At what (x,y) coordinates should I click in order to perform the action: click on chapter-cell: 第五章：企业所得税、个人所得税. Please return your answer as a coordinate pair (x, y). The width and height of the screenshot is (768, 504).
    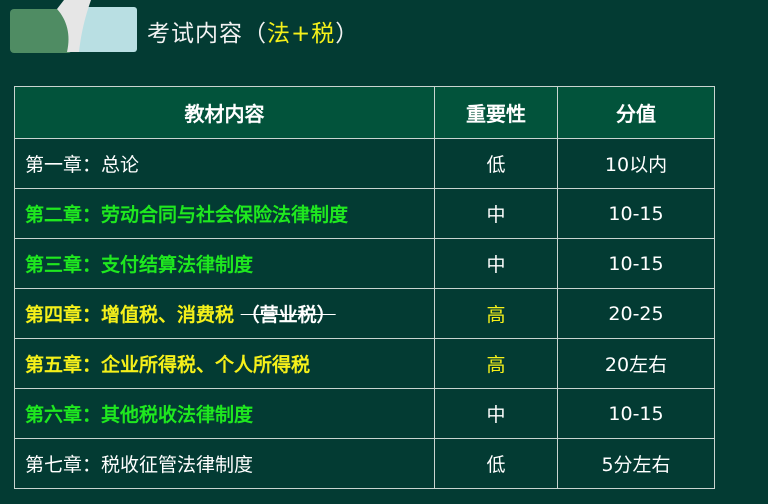
    Looking at the image, I should click on (224, 363).